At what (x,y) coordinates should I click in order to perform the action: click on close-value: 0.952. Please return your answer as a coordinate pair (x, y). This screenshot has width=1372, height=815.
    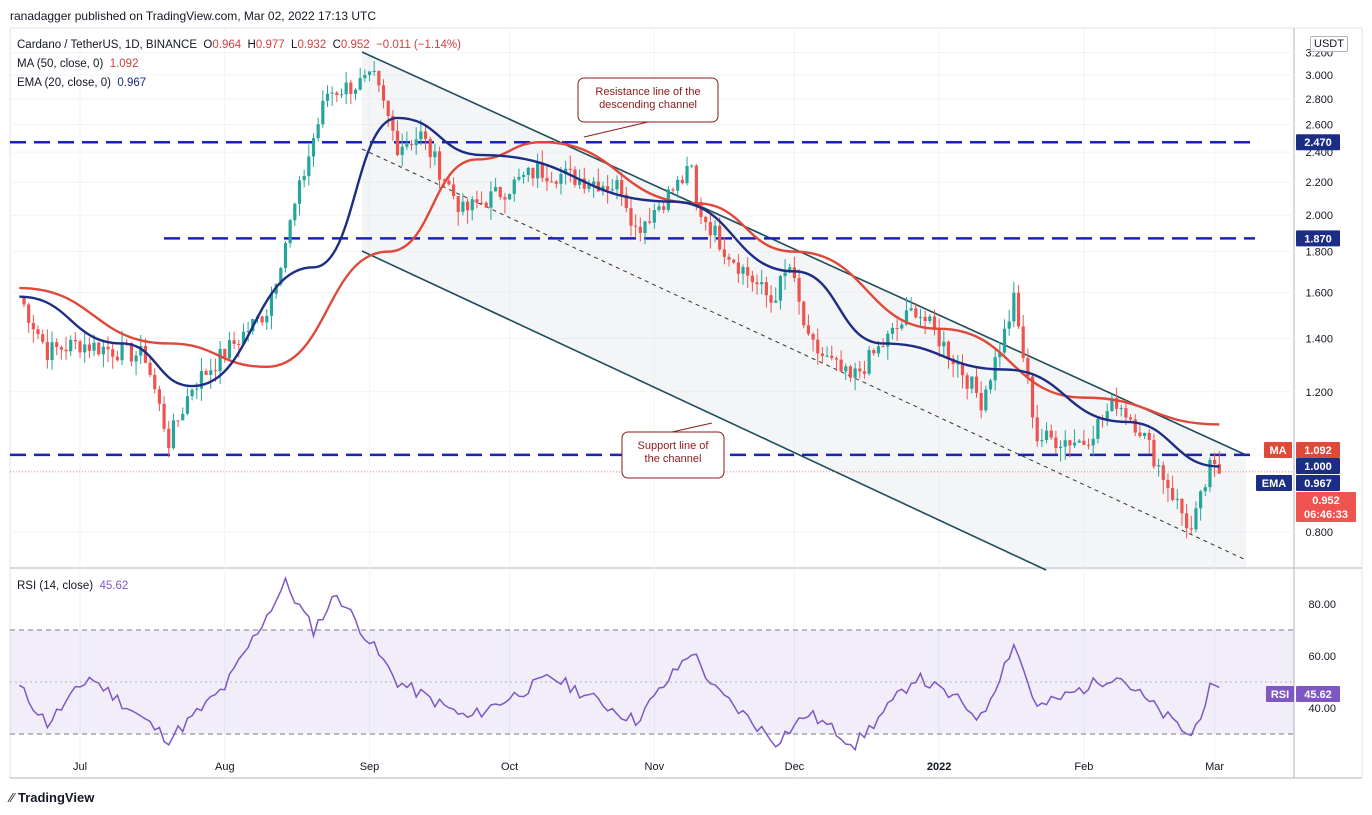
    Looking at the image, I should click on (355, 45).